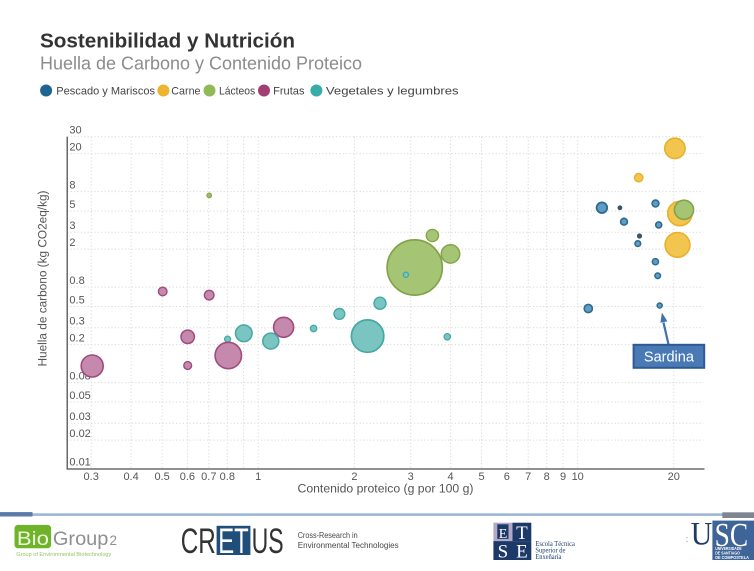 The width and height of the screenshot is (754, 571). What do you see at coordinates (386, 489) in the screenshot?
I see `svg-text:Contenido proteico (g por 100: Contenido proteico (g por 100 g)` at bounding box center [386, 489].